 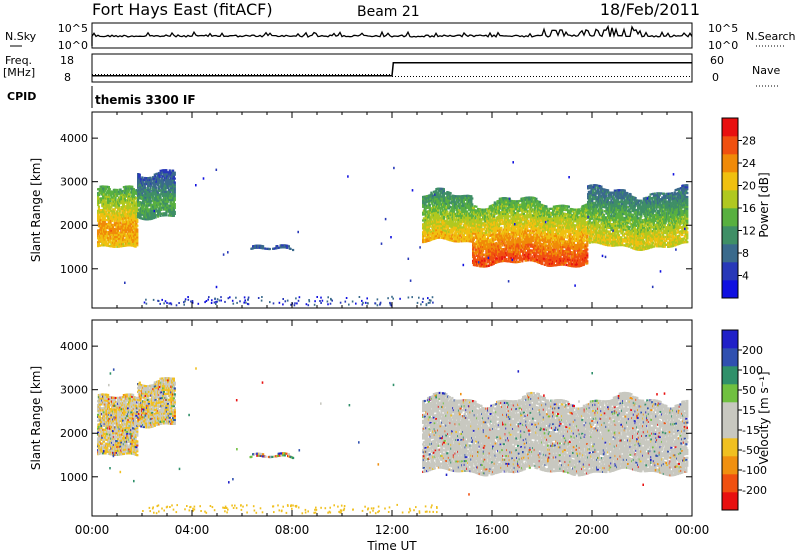 I want to click on nsearch-tick-bottom: 10^0, so click(x=723, y=45).